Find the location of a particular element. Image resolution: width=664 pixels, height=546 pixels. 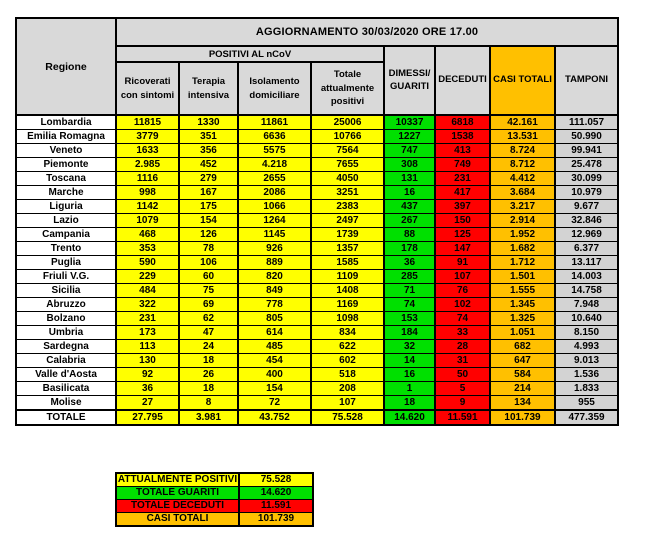

tamponi-cell: 32.846 is located at coordinates (586, 220).